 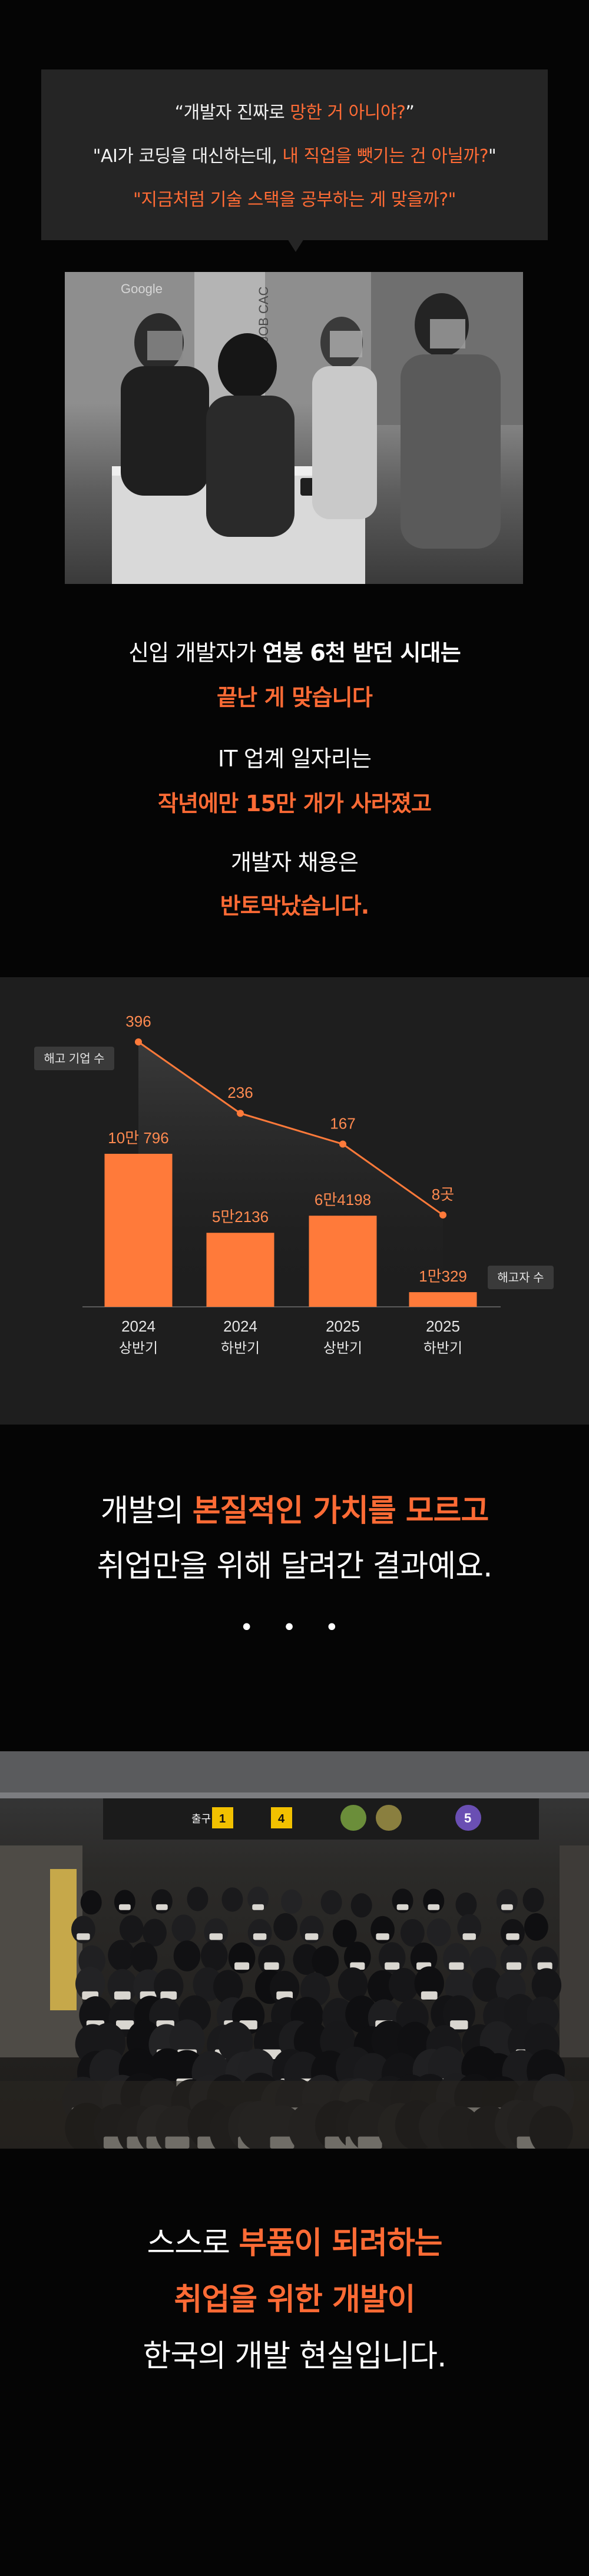 I want to click on photo-exit-num-2: 4, so click(x=281, y=1819).